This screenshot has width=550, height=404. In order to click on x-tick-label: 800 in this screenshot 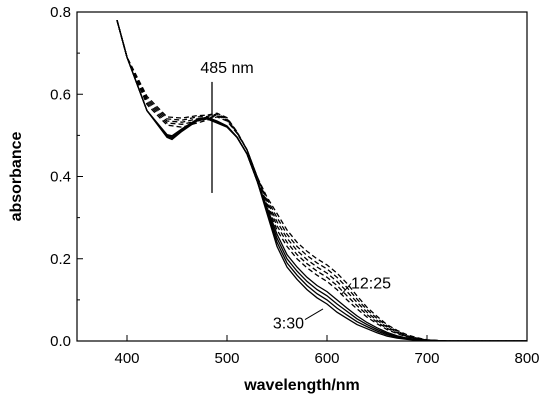, I will do `click(526, 358)`.